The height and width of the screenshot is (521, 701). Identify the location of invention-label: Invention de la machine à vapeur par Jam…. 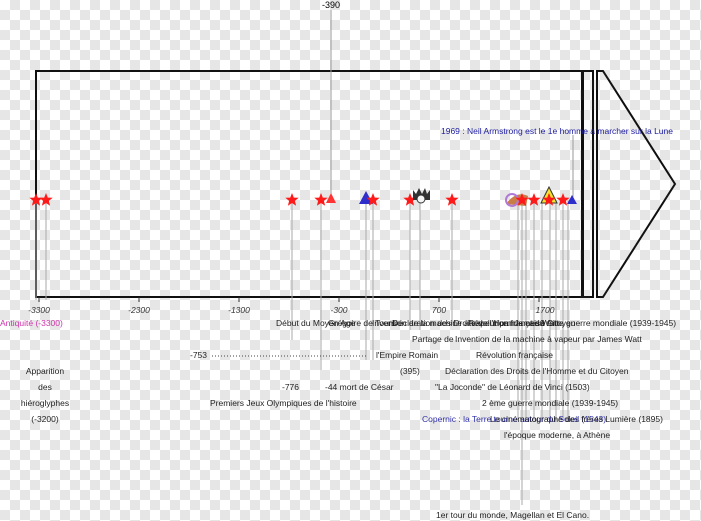
(548, 339).